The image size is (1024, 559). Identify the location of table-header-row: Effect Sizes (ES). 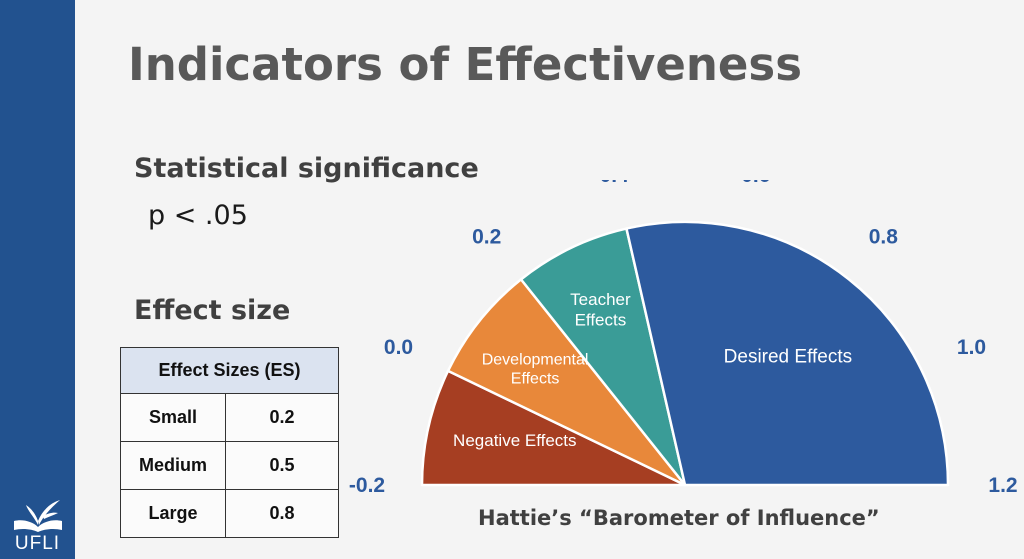
(229, 370).